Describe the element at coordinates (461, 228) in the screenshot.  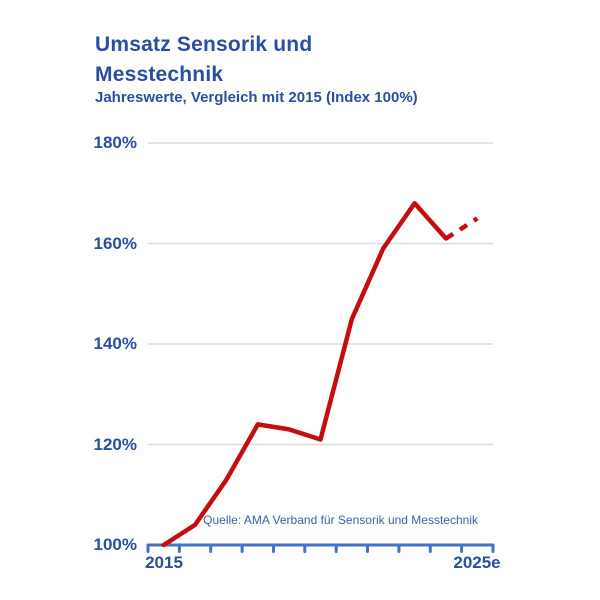
I see `data-line-dashed-estimate` at that location.